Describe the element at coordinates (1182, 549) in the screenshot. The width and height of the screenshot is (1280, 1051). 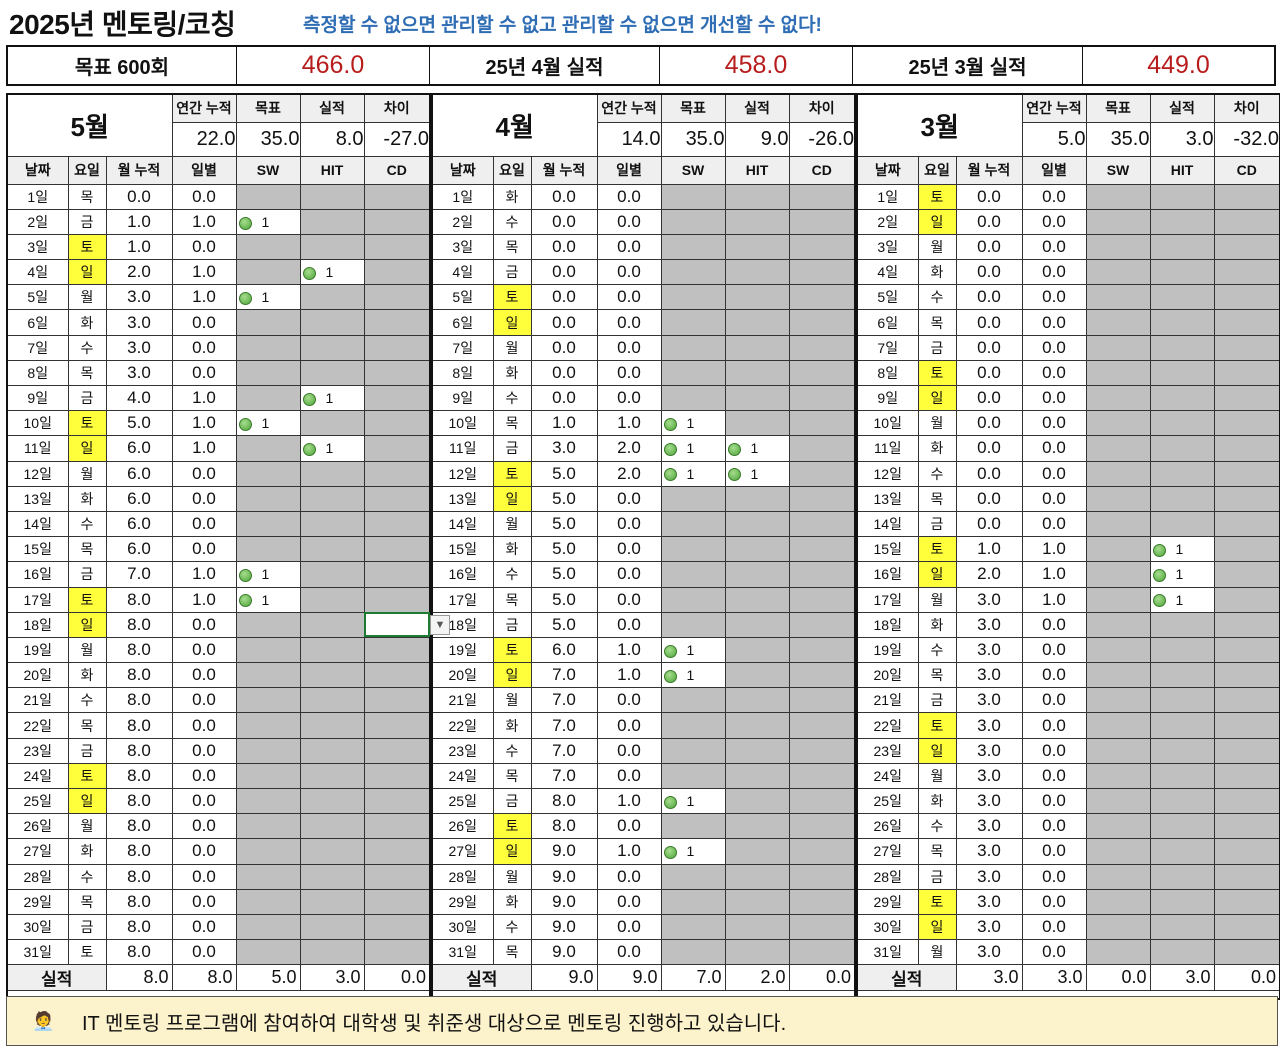
I see `hit-cell: 1` at that location.